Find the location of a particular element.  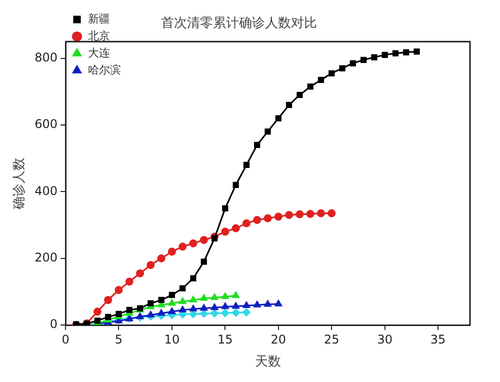

x-tick-label: 35 is located at coordinates (438, 339).